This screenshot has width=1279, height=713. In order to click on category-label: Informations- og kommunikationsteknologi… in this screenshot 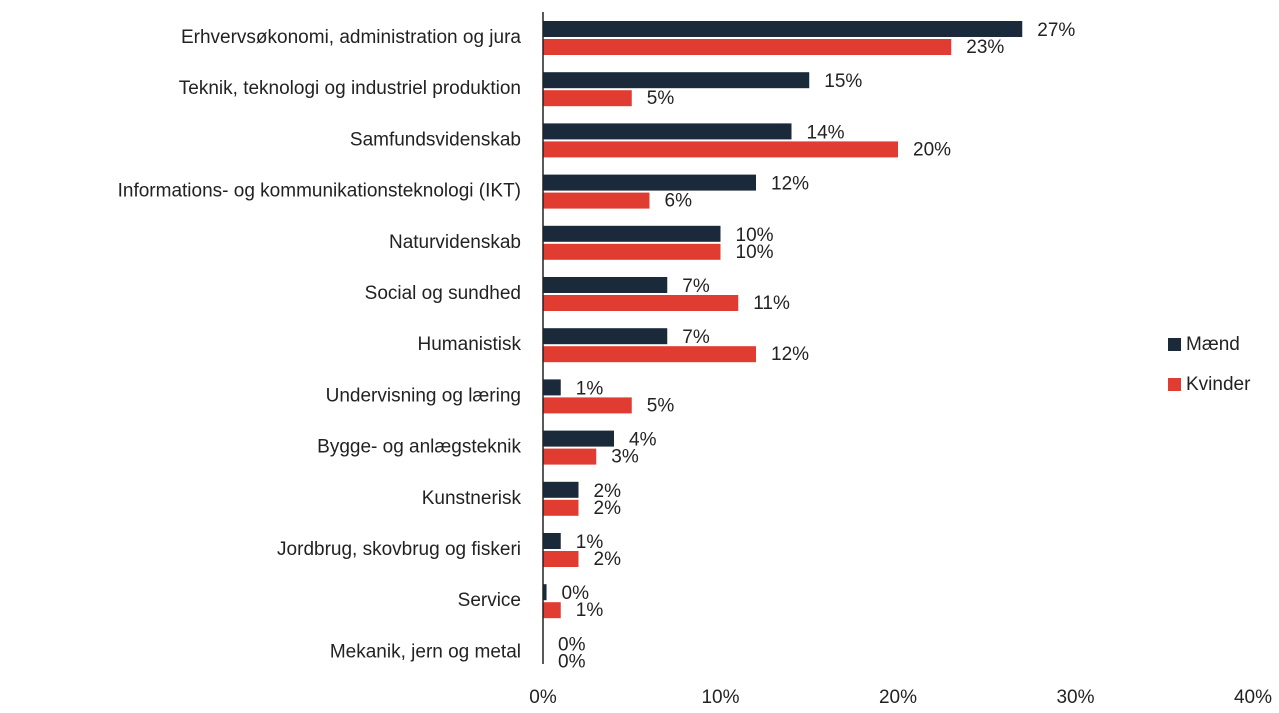, I will do `click(319, 191)`.